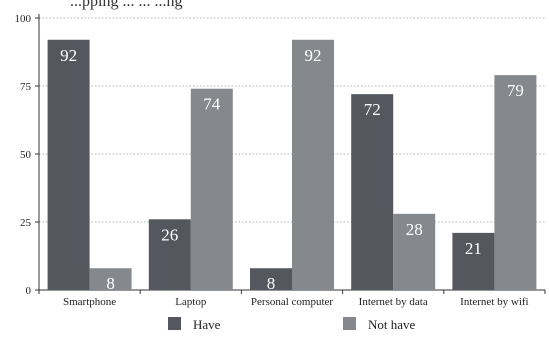 This screenshot has width=549, height=338. I want to click on x-tick-label: Laptop, so click(191, 302).